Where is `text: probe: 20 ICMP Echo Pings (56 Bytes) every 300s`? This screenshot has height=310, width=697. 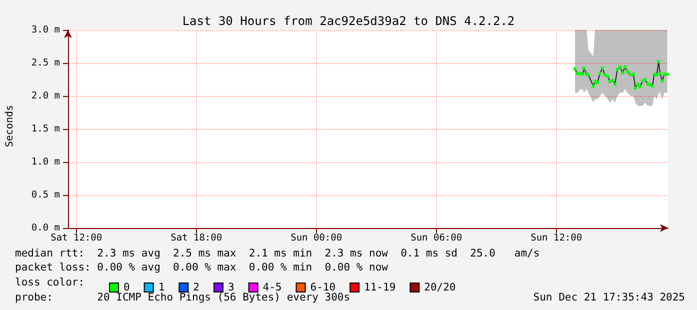
text: probe: 20 ICMP Echo Pings (56 Bytes) every 300s is located at coordinates (182, 298).